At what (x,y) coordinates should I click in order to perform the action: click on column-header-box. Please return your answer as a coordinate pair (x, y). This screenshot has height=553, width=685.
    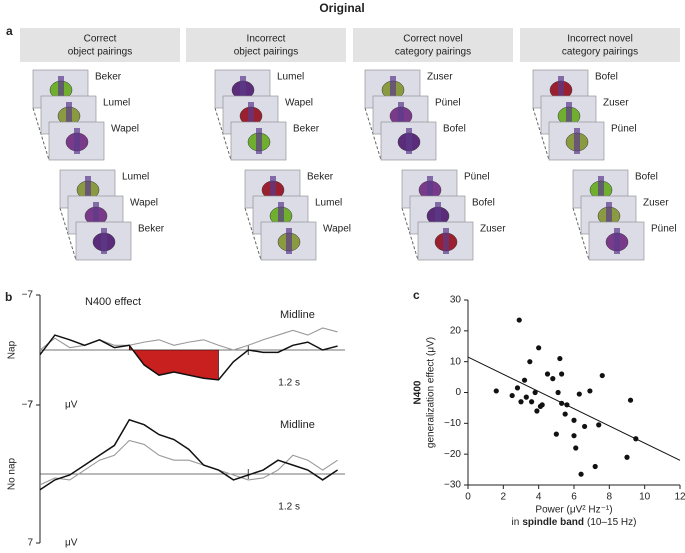
    Looking at the image, I should click on (266, 45).